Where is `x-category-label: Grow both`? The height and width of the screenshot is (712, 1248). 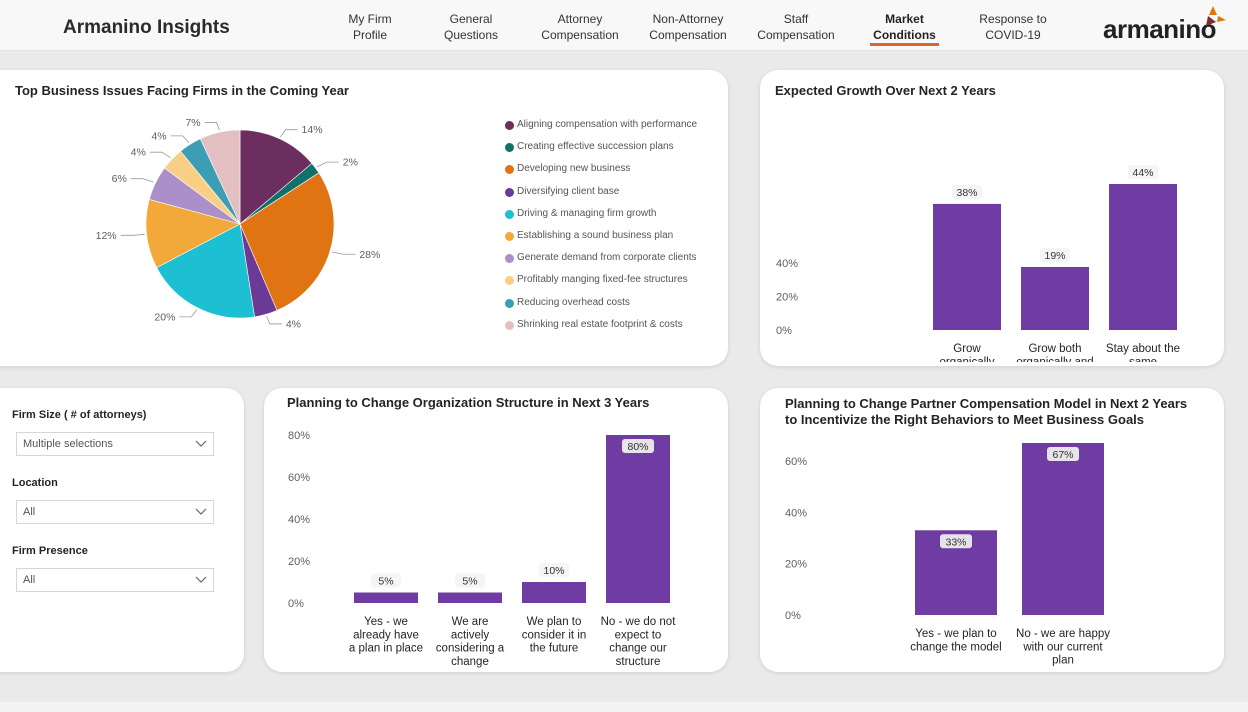 x-category-label: Grow both is located at coordinates (1054, 349).